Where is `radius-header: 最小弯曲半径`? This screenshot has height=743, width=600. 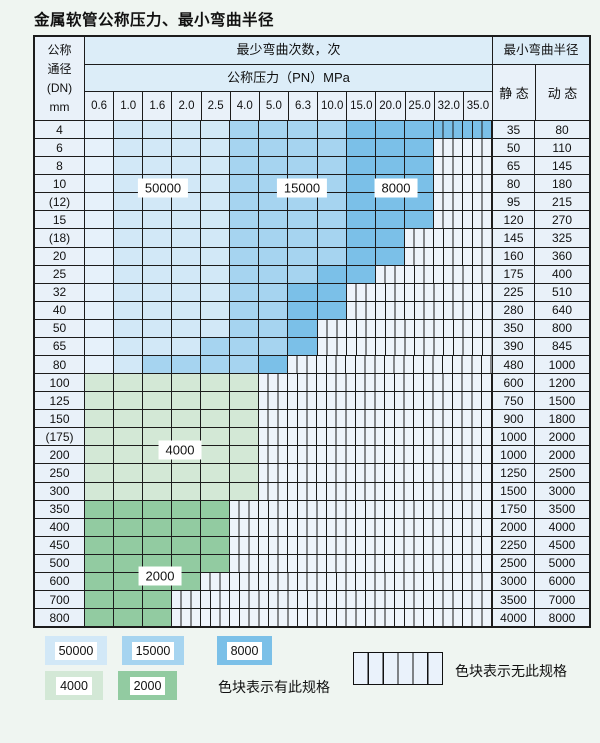
radius-header: 最小弯曲半径 is located at coordinates (541, 51).